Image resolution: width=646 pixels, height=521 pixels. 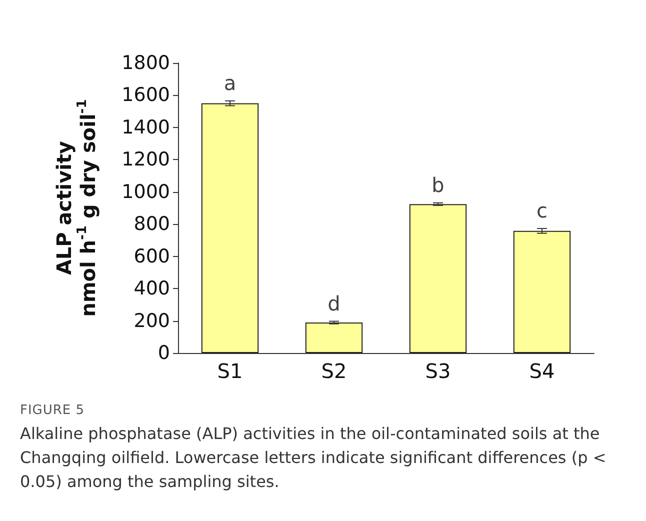 What do you see at coordinates (164, 353) in the screenshot?
I see `y-tick-label: 0` at bounding box center [164, 353].